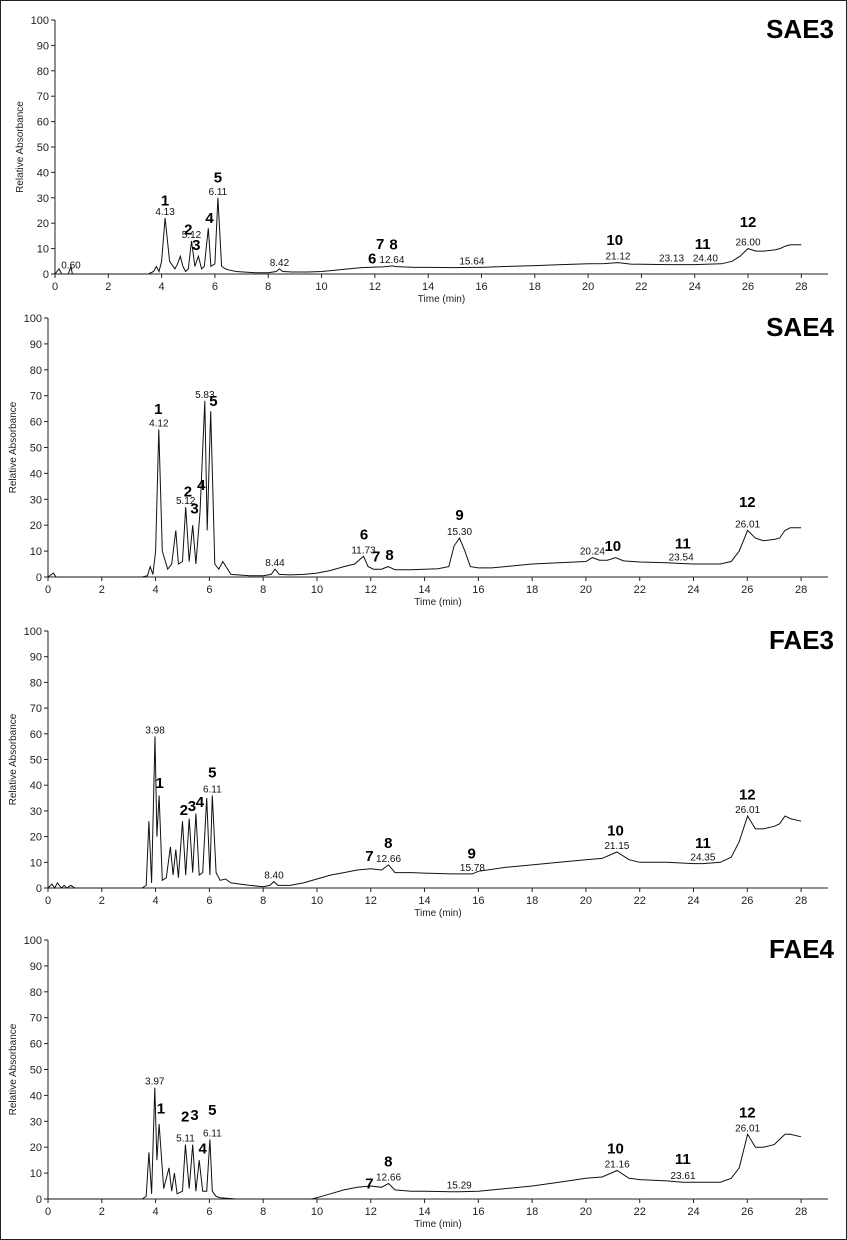 This screenshot has width=847, height=1240. I want to click on retention-time-label: 21.12, so click(617, 257).